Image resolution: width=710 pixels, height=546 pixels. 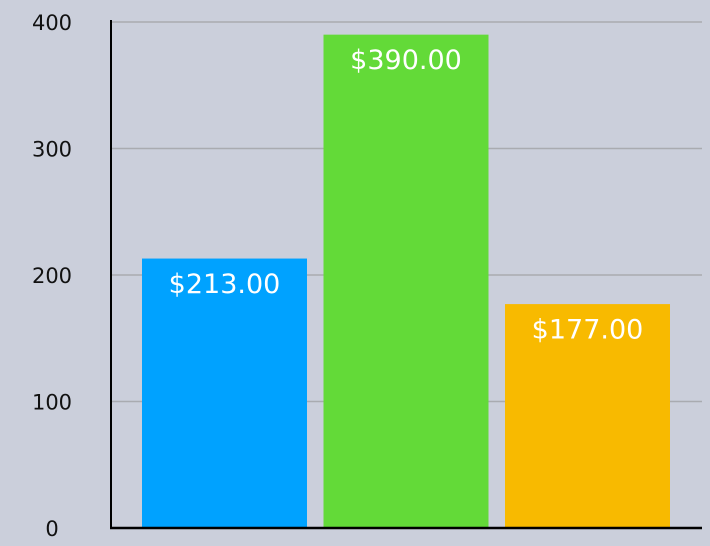 I want to click on y-tick-label: 0, so click(x=51, y=529).